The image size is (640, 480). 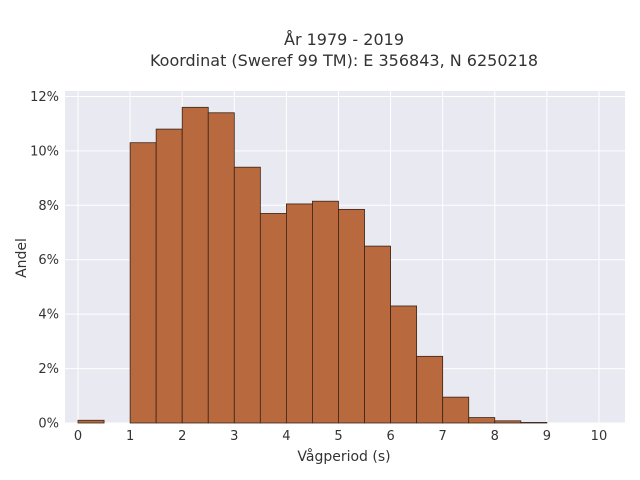 What do you see at coordinates (390, 436) in the screenshot?
I see `x-tick-label: 6` at bounding box center [390, 436].